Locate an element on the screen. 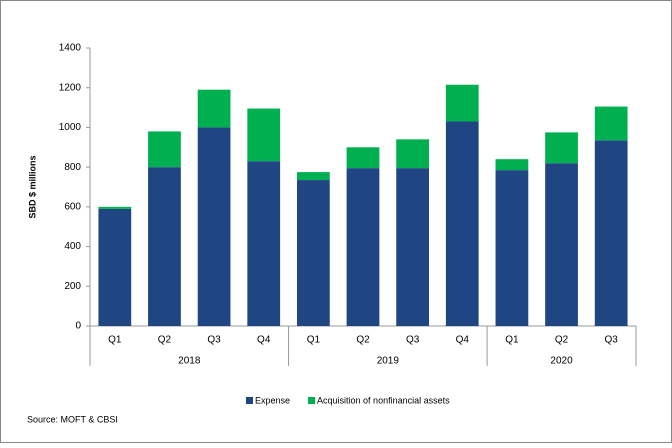  group-label: 2020 is located at coordinates (561, 361).